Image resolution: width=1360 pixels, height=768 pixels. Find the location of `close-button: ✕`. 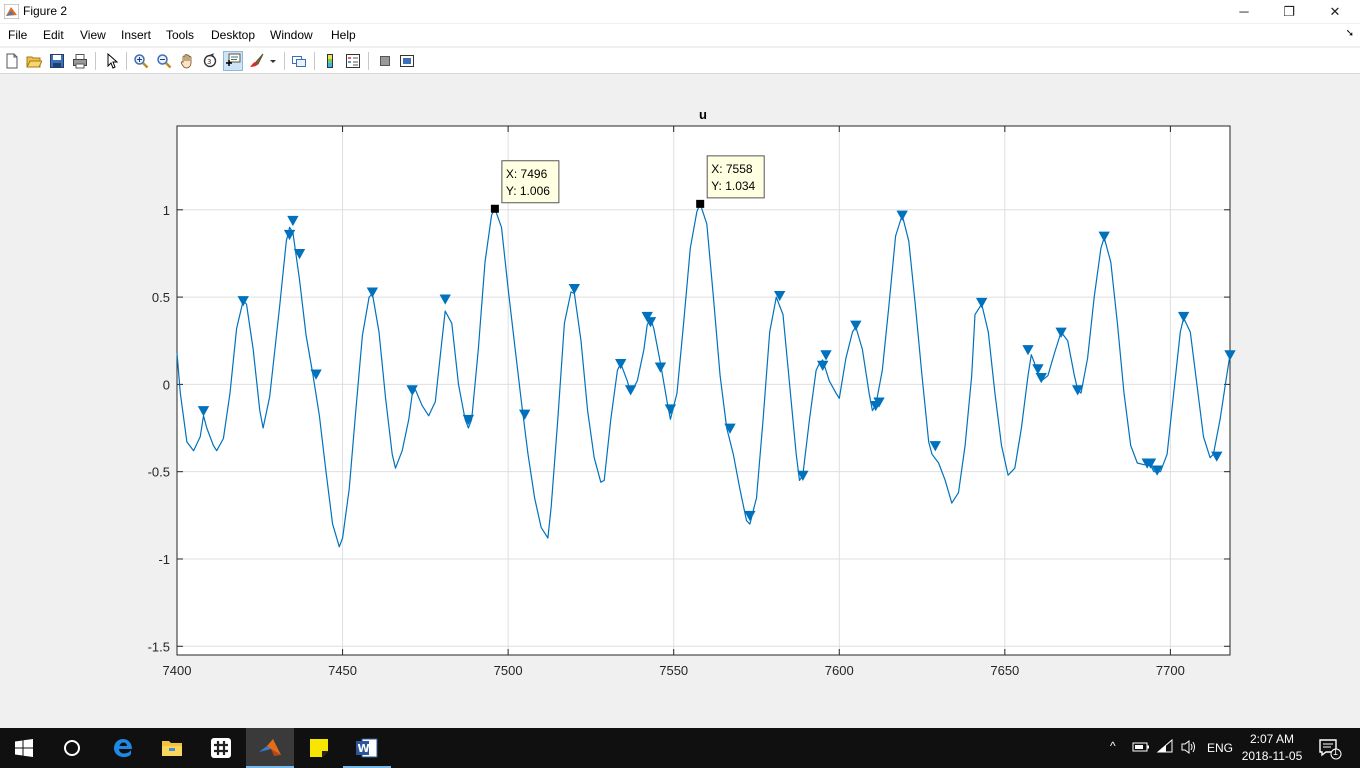

close-button: ✕ is located at coordinates (1335, 11).